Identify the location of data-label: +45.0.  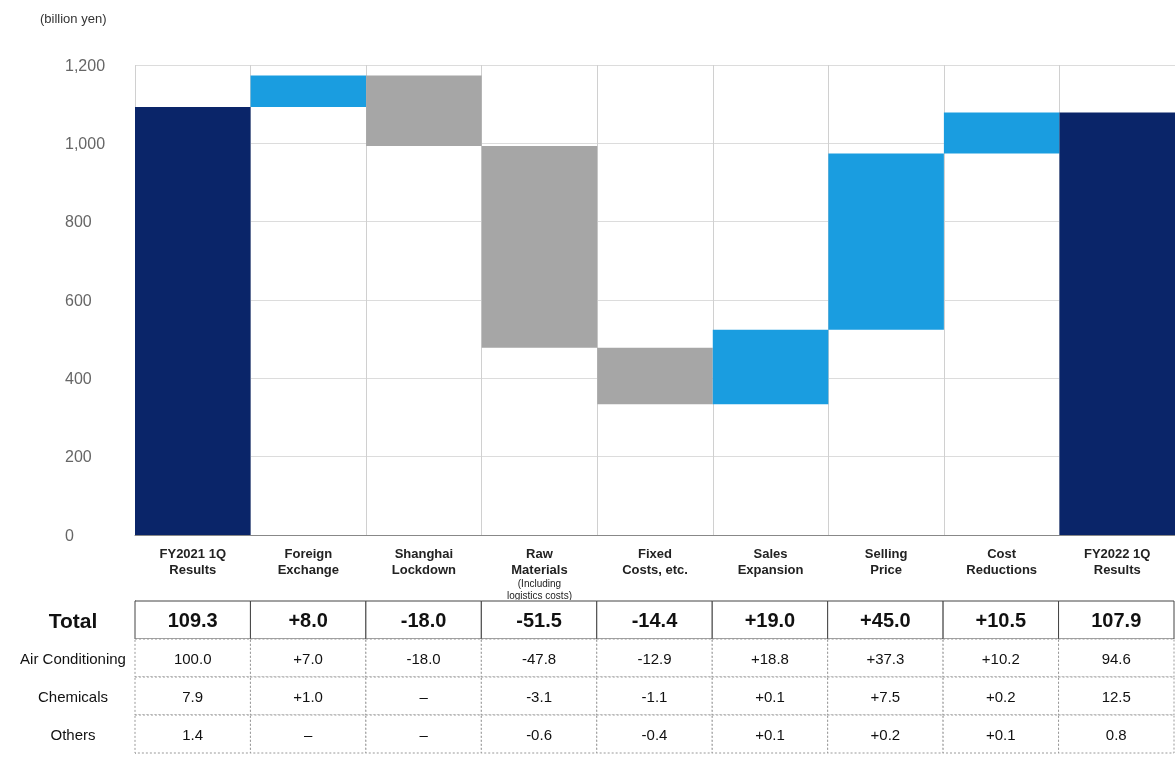
(885, 620).